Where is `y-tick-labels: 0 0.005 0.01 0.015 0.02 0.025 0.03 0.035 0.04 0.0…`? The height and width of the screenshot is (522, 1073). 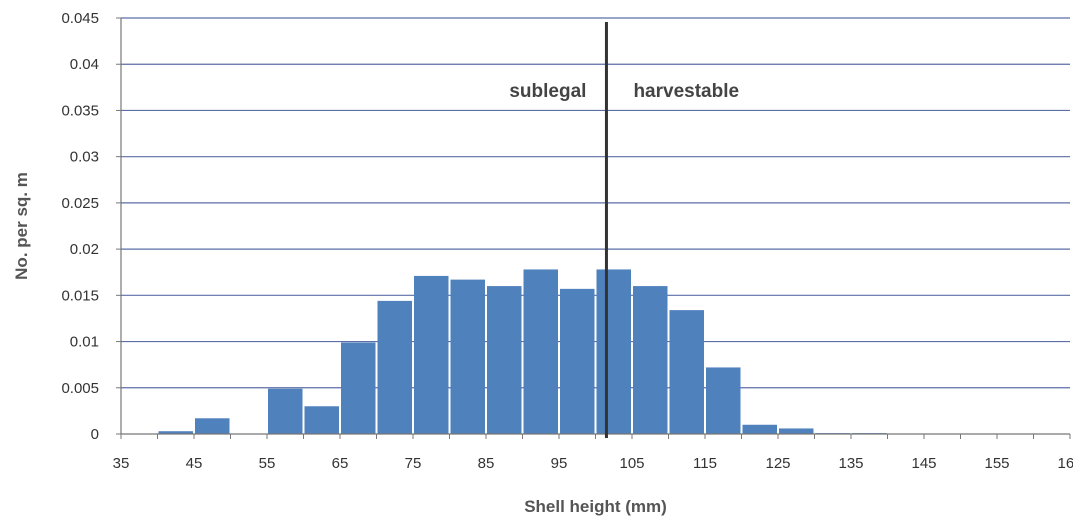
y-tick-labels: 0 0.005 0.01 0.015 0.02 0.025 0.03 0.035 0.04 0.0… is located at coordinates (91, 226).